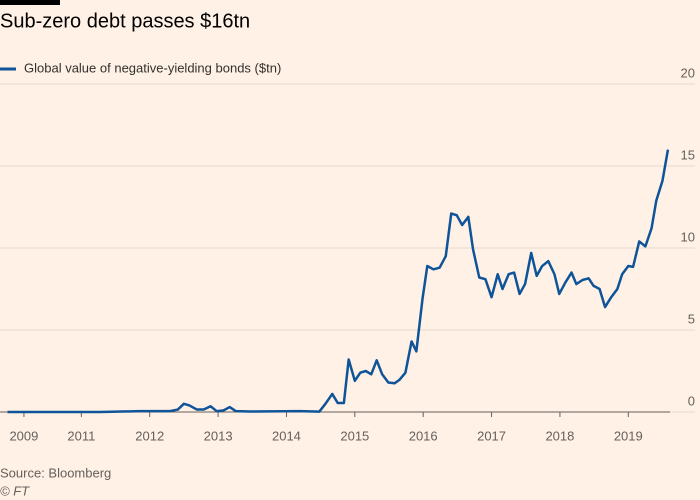 Image resolution: width=700 pixels, height=500 pixels. Describe the element at coordinates (15, 490) in the screenshot. I see `credit: © FT` at that location.